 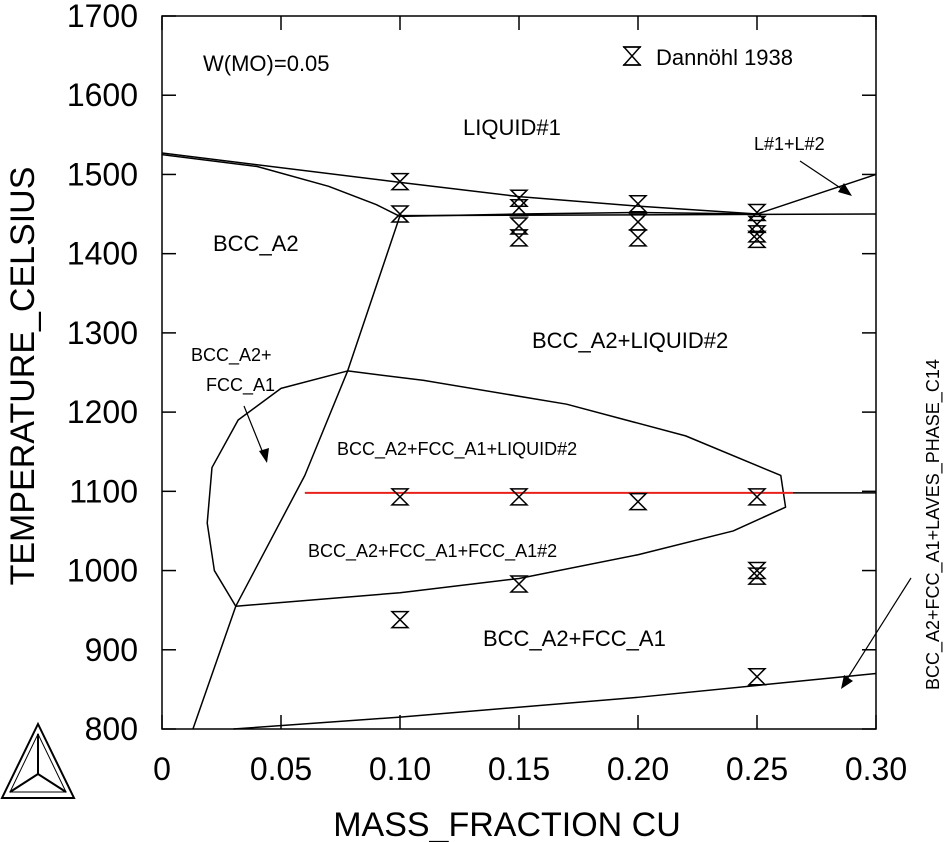 What do you see at coordinates (240, 385) in the screenshot?
I see `region-label-bcc-fcc-line2: FCC_A1` at bounding box center [240, 385].